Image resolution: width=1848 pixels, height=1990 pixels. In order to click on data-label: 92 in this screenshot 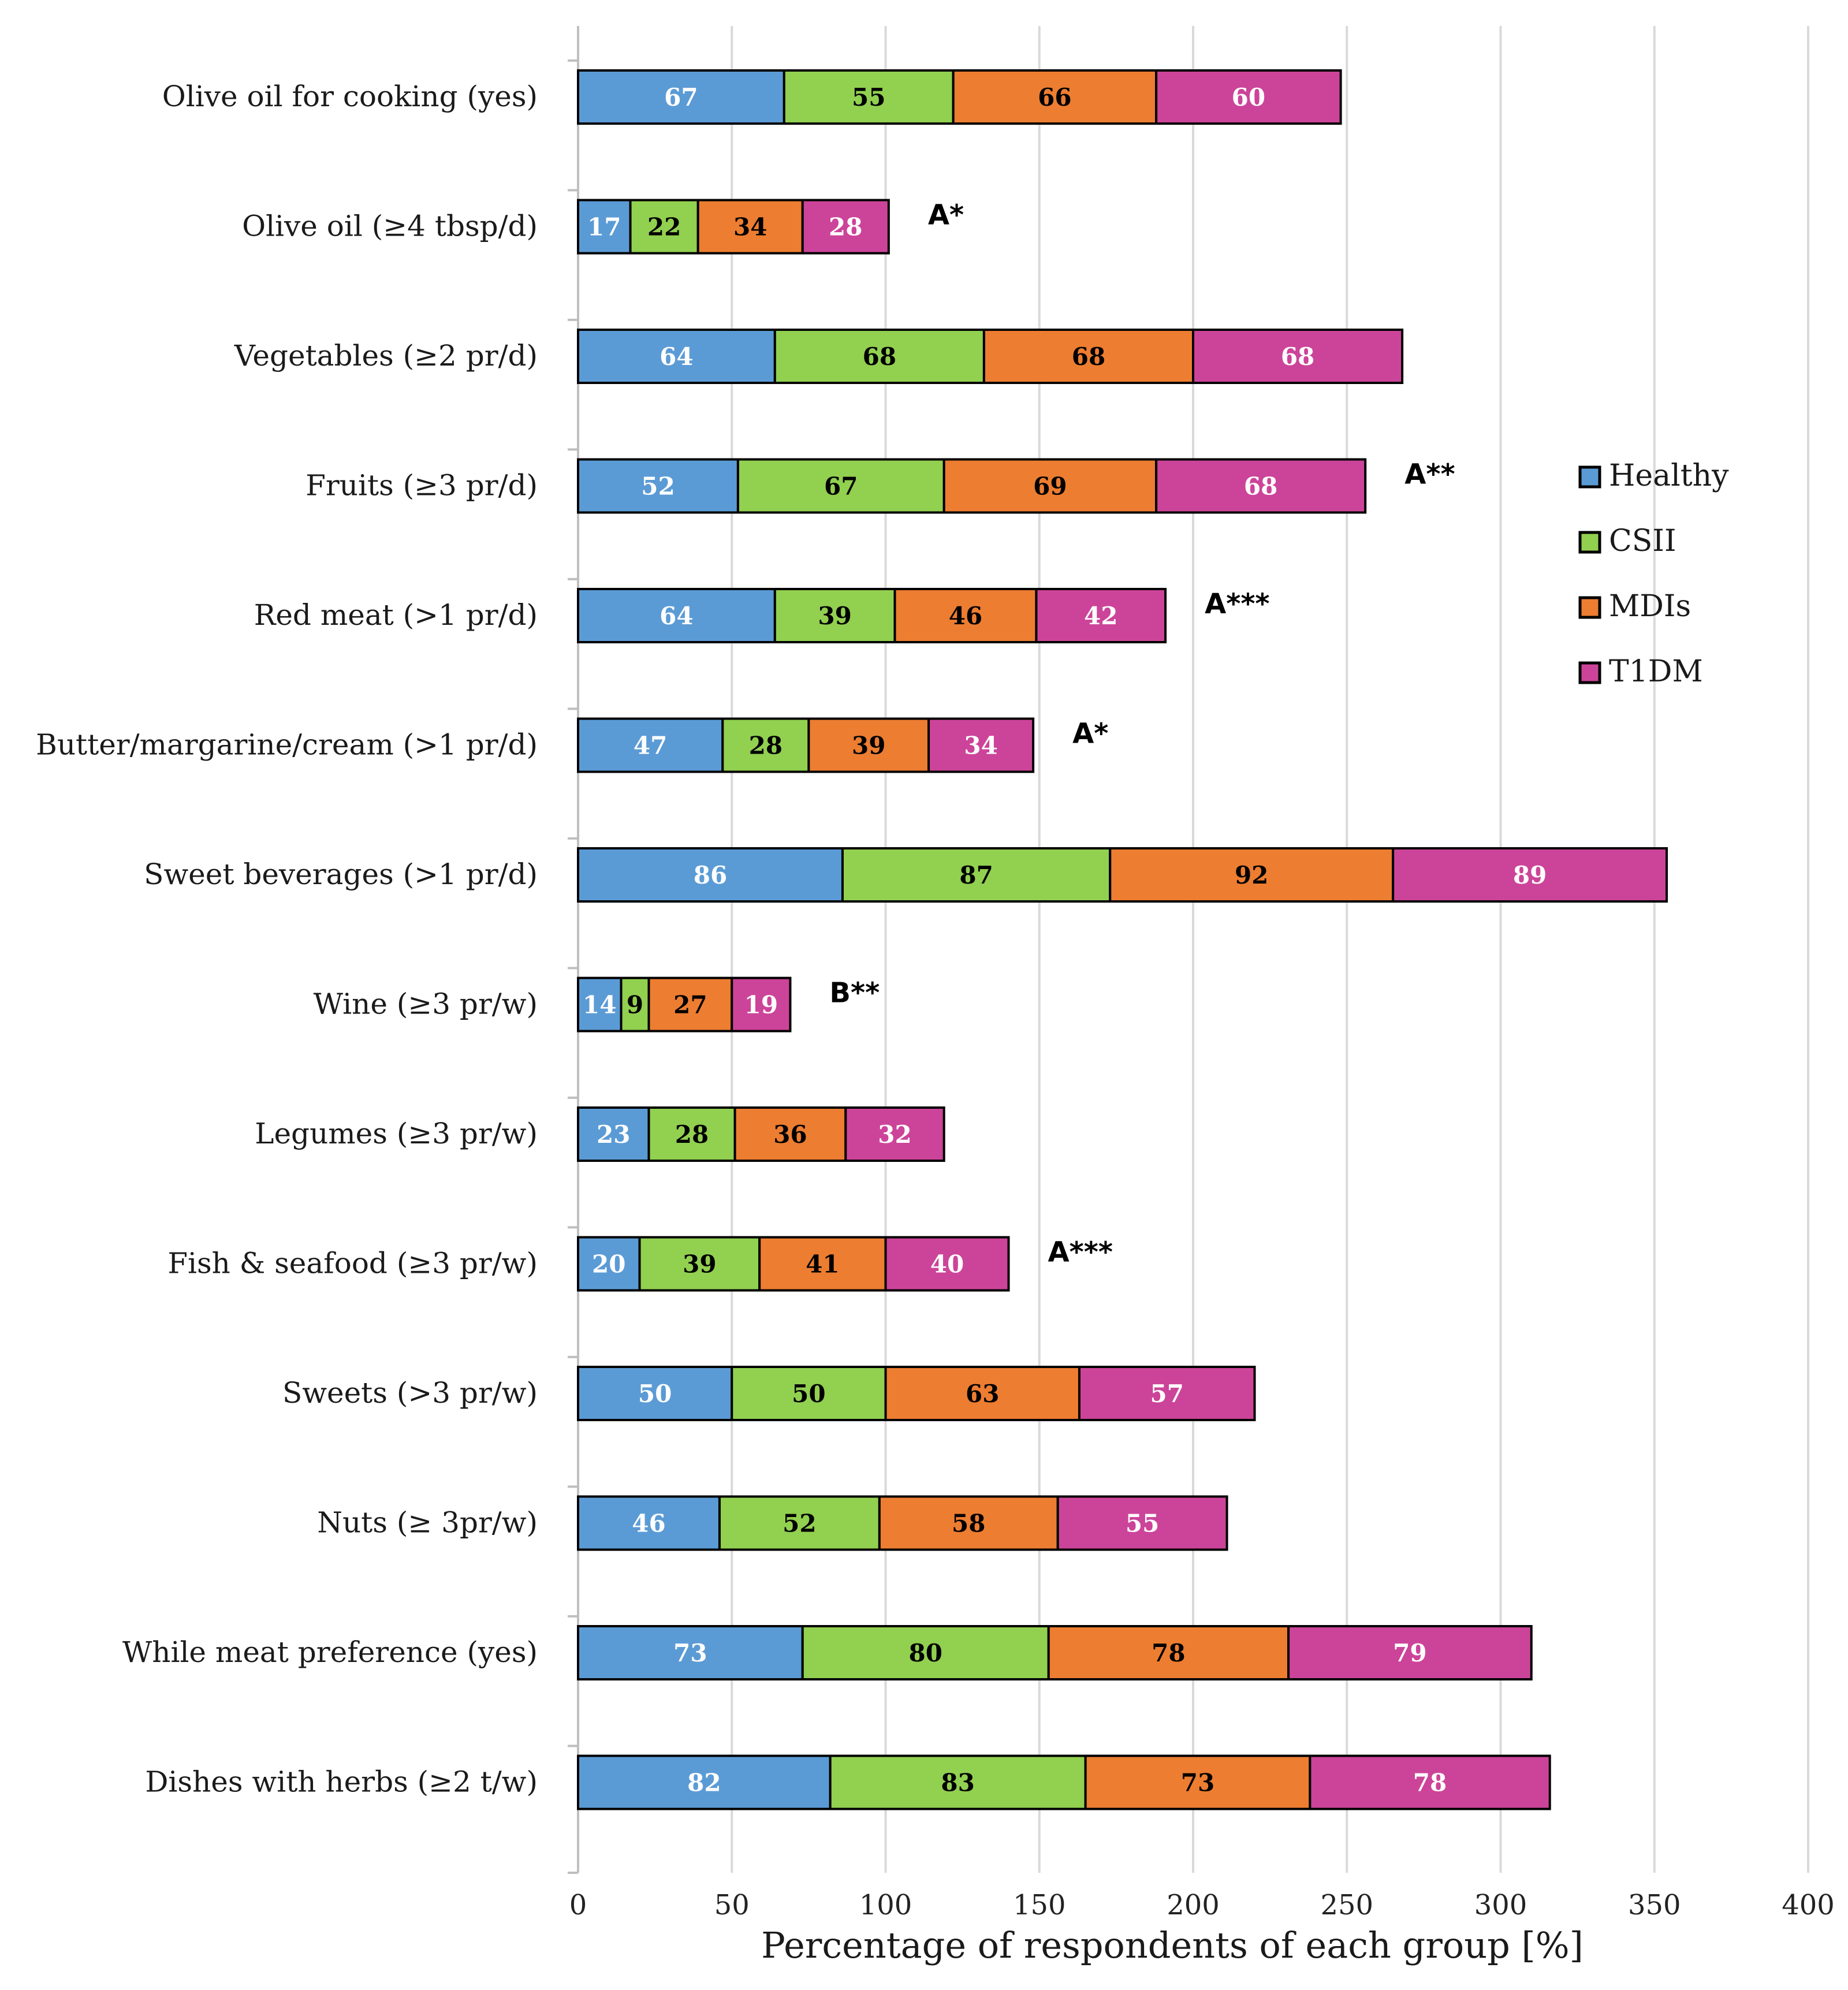, I will do `click(1251, 875)`.